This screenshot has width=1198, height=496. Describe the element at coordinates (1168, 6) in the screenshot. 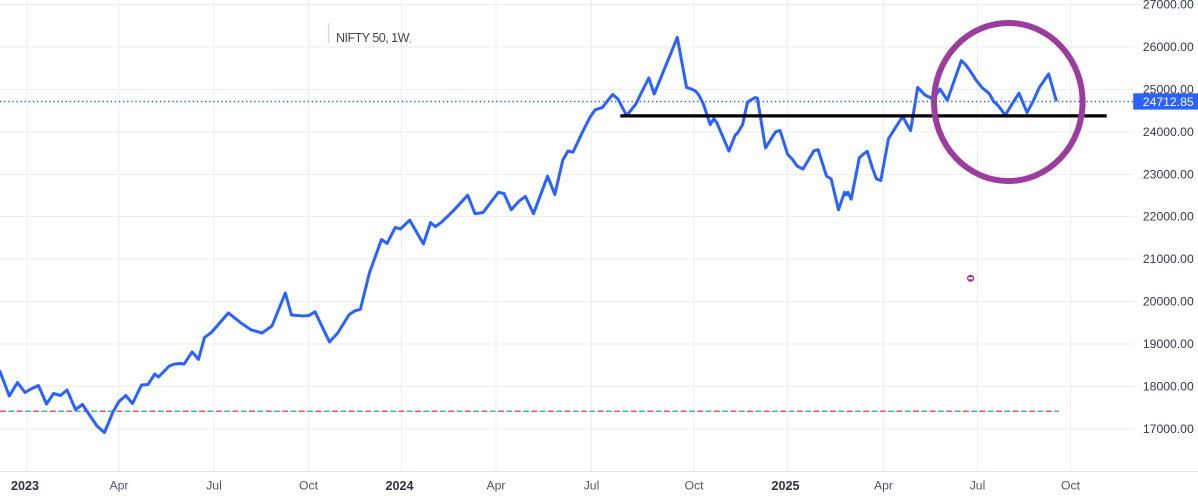

I see `svg-text: 27000.00` at that location.